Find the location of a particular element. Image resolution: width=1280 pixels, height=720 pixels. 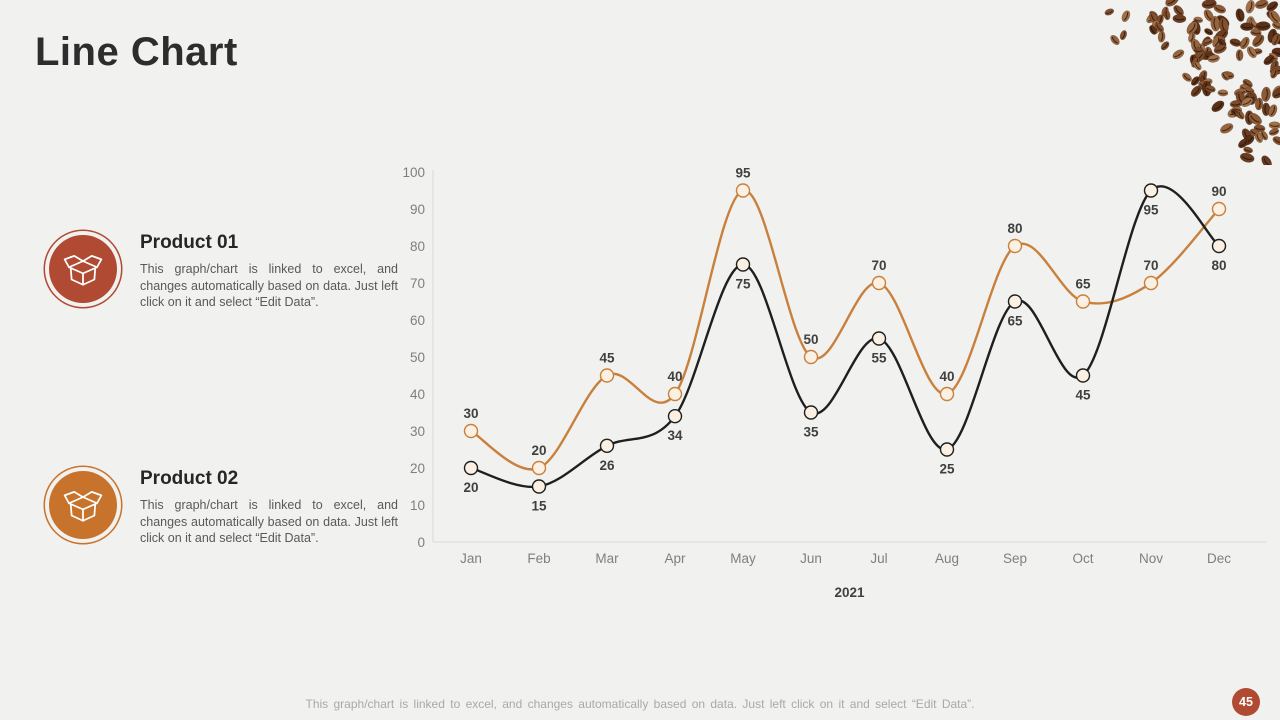

open-box-icon is located at coordinates (83, 505).